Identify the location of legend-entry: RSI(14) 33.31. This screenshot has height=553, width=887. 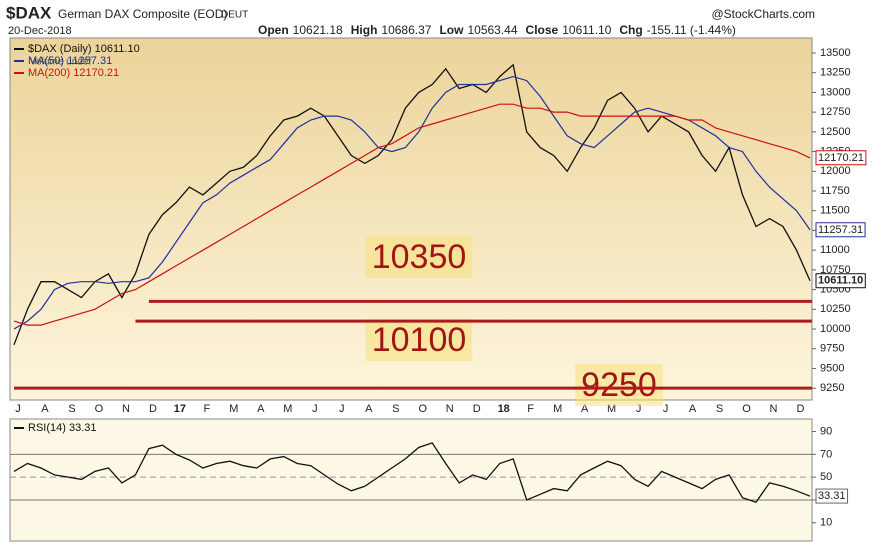
(62, 428).